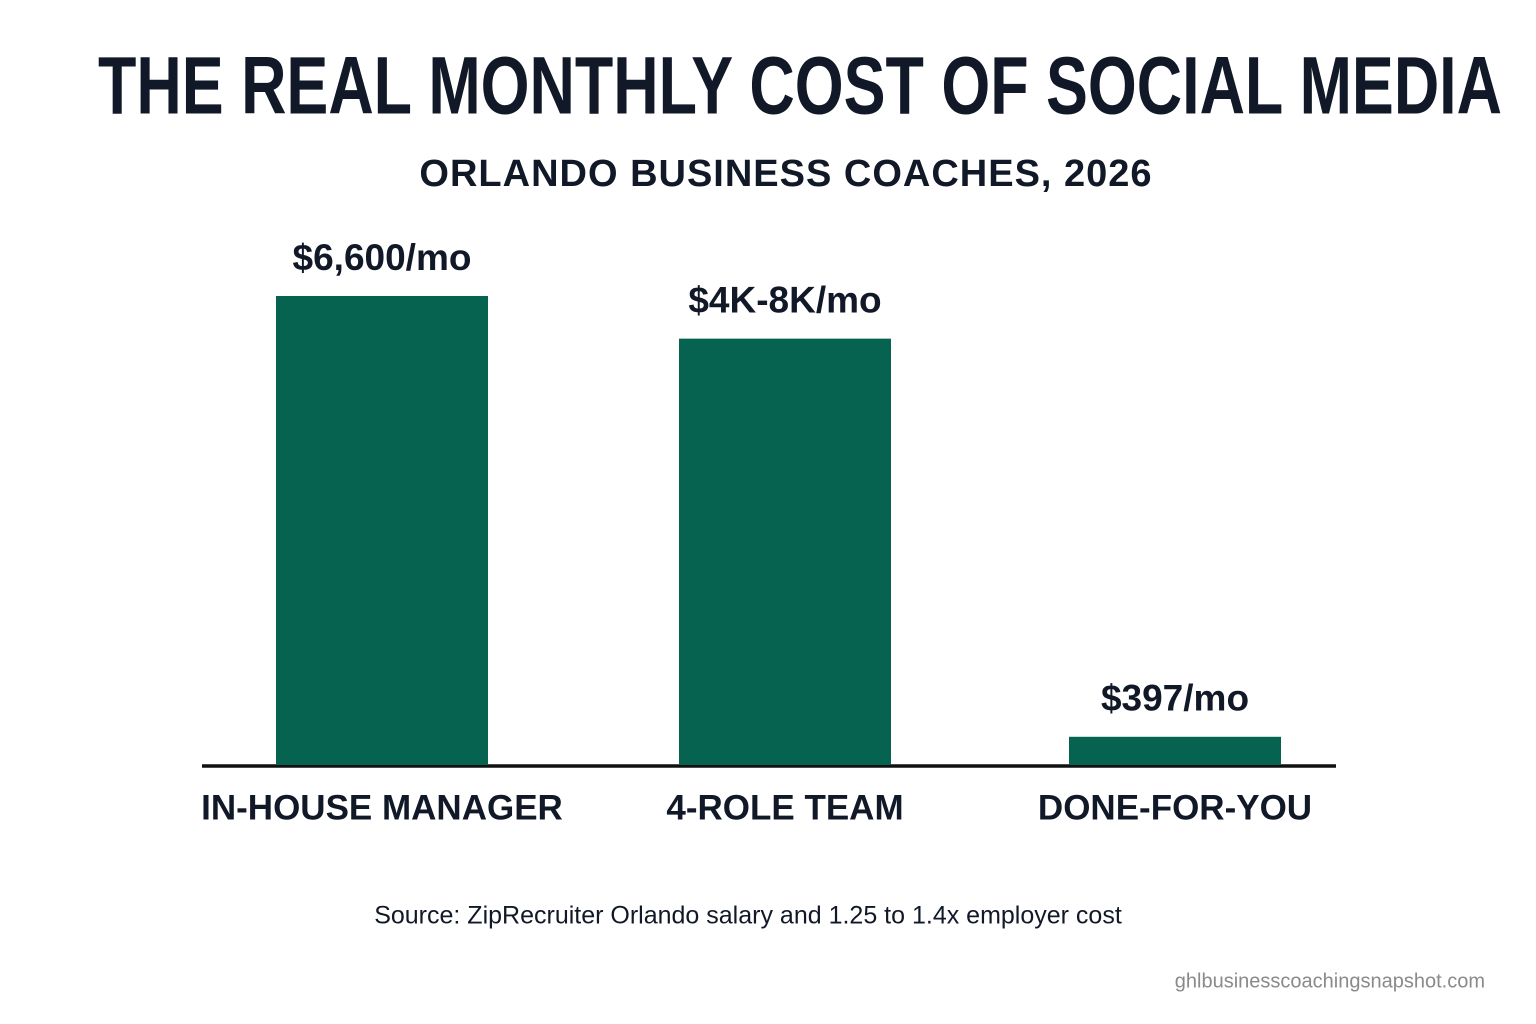 Image resolution: width=1536 pixels, height=1024 pixels. Describe the element at coordinates (1175, 698) in the screenshot. I see `value-label: $397/mo` at that location.